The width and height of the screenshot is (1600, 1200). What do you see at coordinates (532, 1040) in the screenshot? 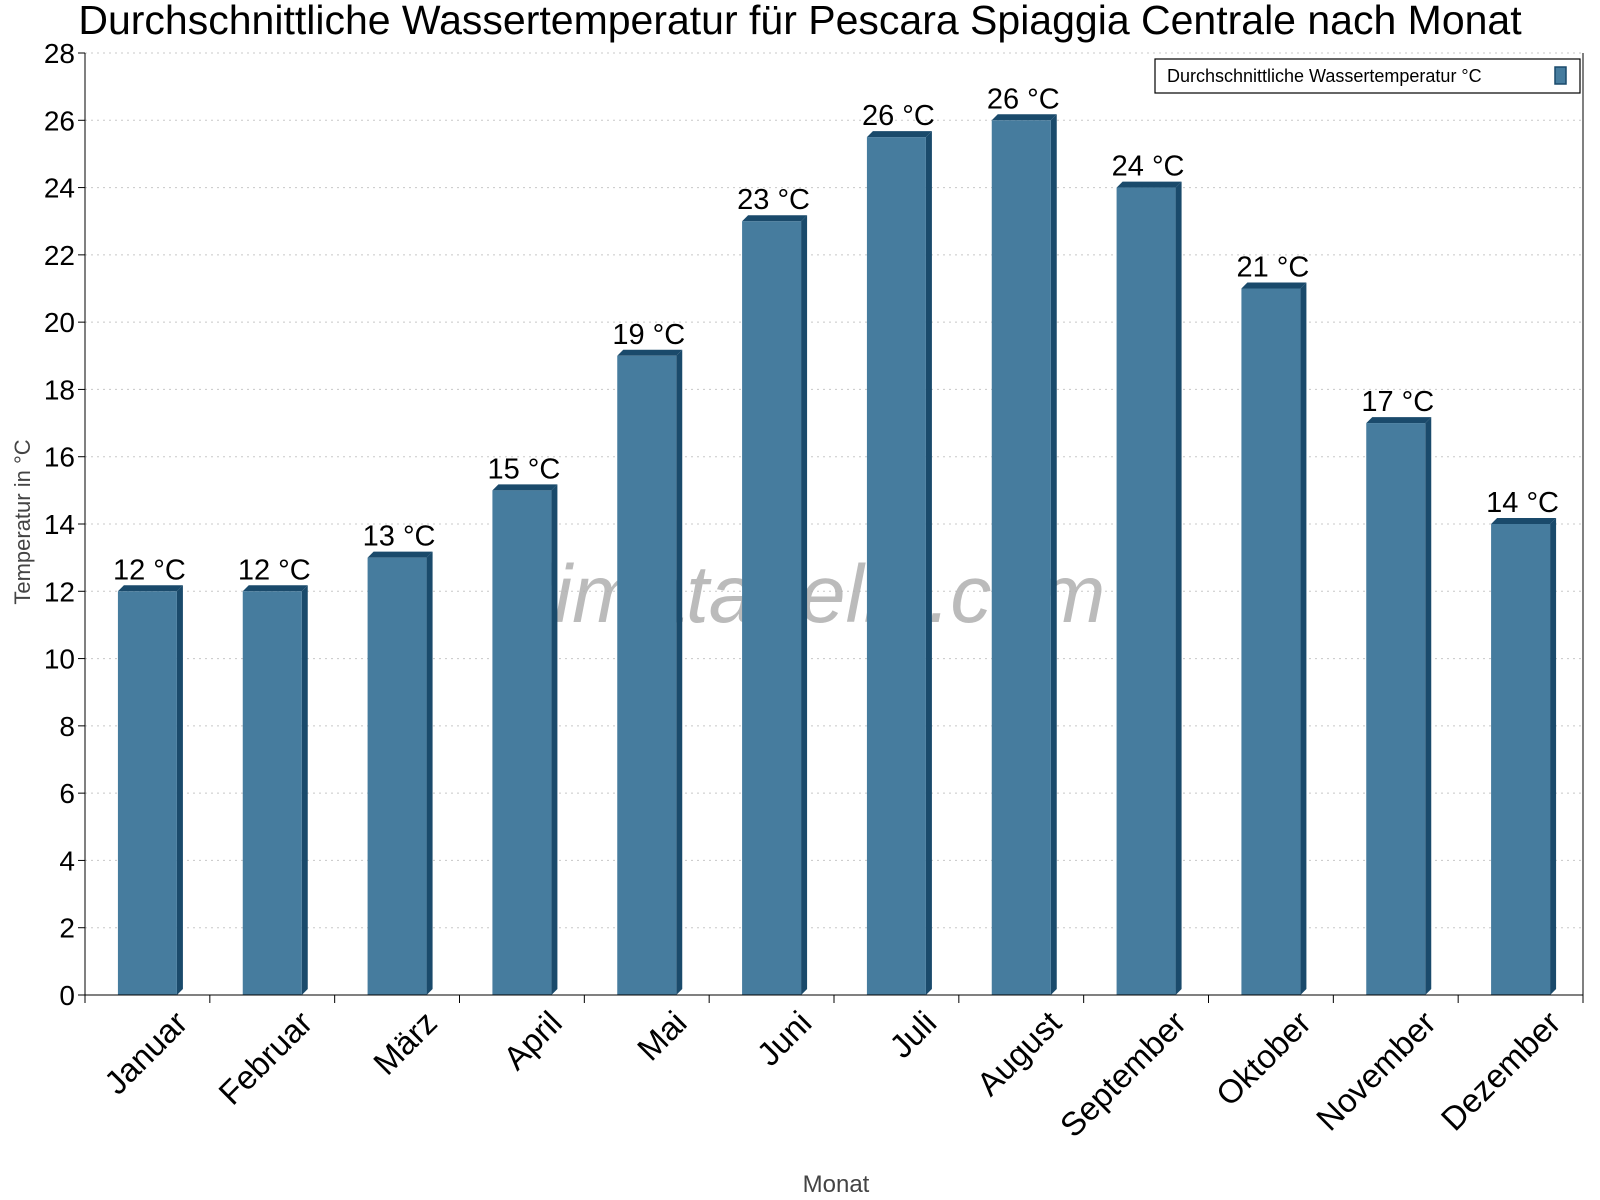
I see `x-tick-label: April` at bounding box center [532, 1040].